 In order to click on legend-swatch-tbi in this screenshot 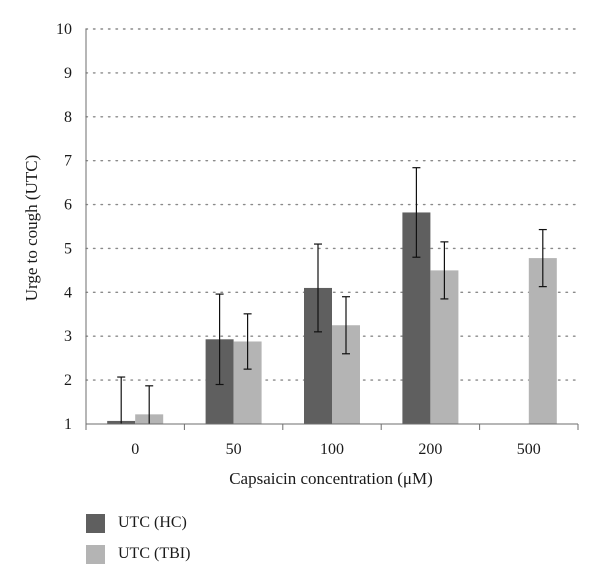, I will do `click(95, 554)`.